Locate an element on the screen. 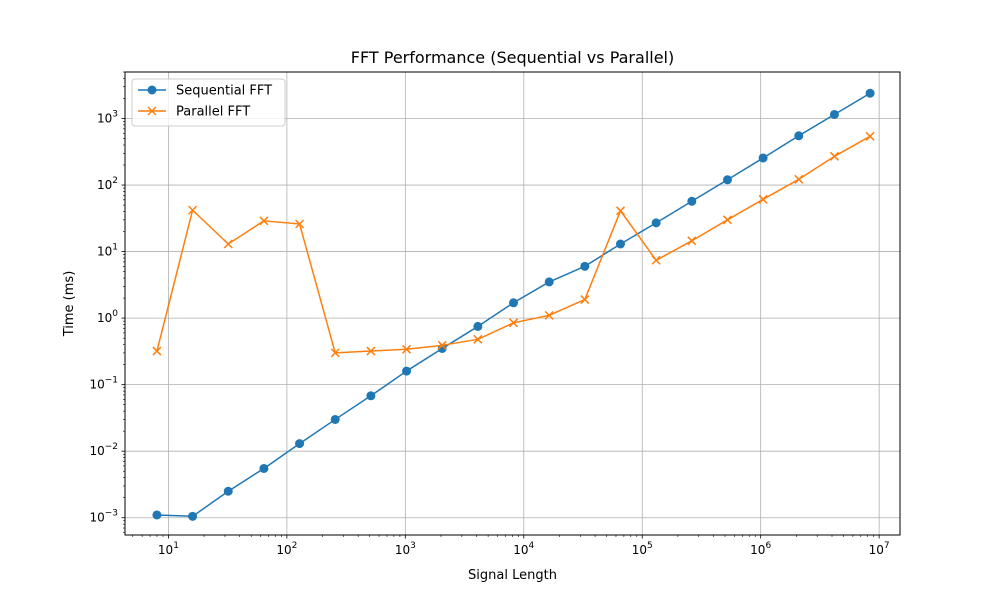 This screenshot has width=1000, height=600. legend-label-sequential: Sequential FFT is located at coordinates (224, 91).